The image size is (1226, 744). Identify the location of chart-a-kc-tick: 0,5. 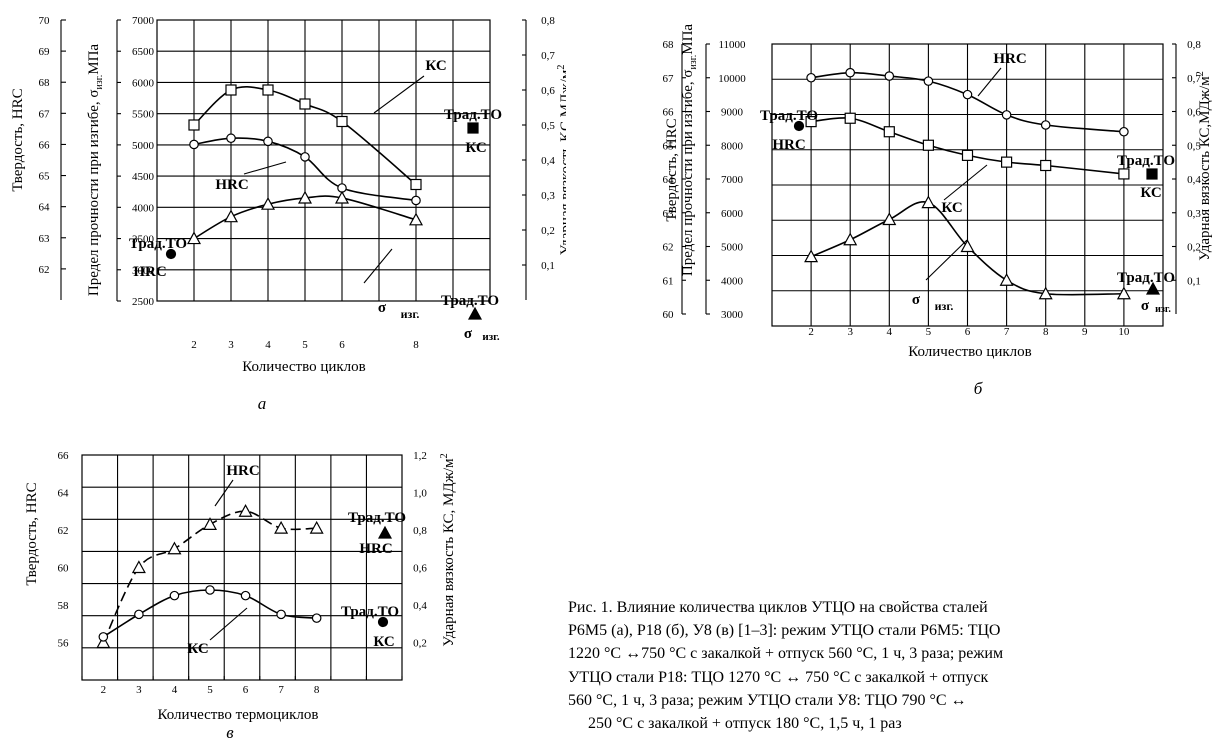
(548, 126).